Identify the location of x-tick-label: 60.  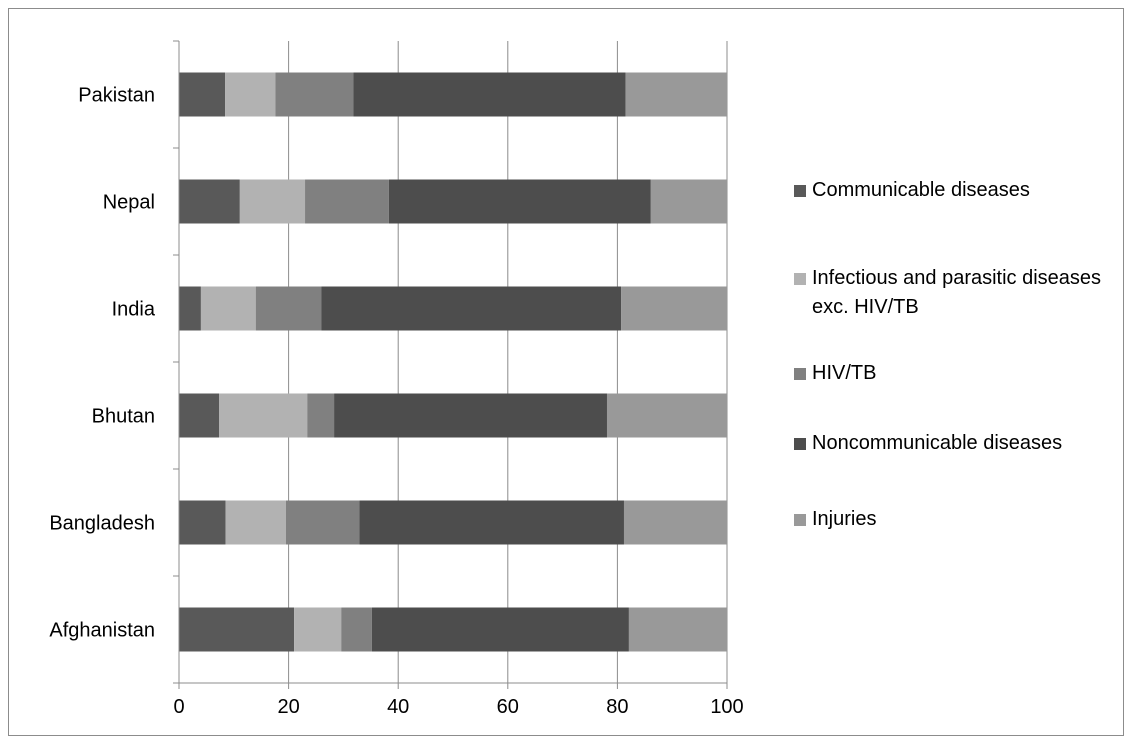
(508, 707).